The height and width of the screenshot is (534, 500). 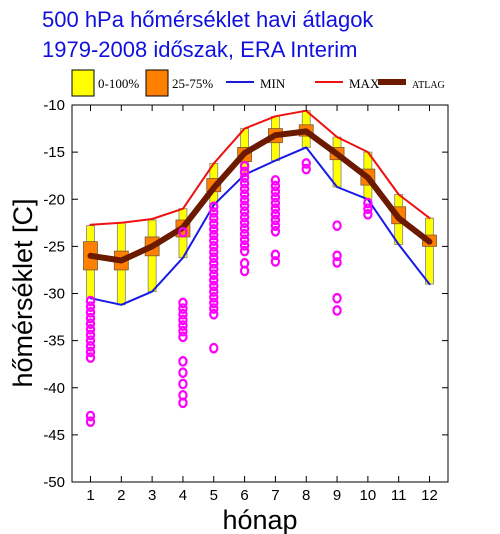 What do you see at coordinates (275, 495) in the screenshot?
I see `x-tick-label-6: 7` at bounding box center [275, 495].